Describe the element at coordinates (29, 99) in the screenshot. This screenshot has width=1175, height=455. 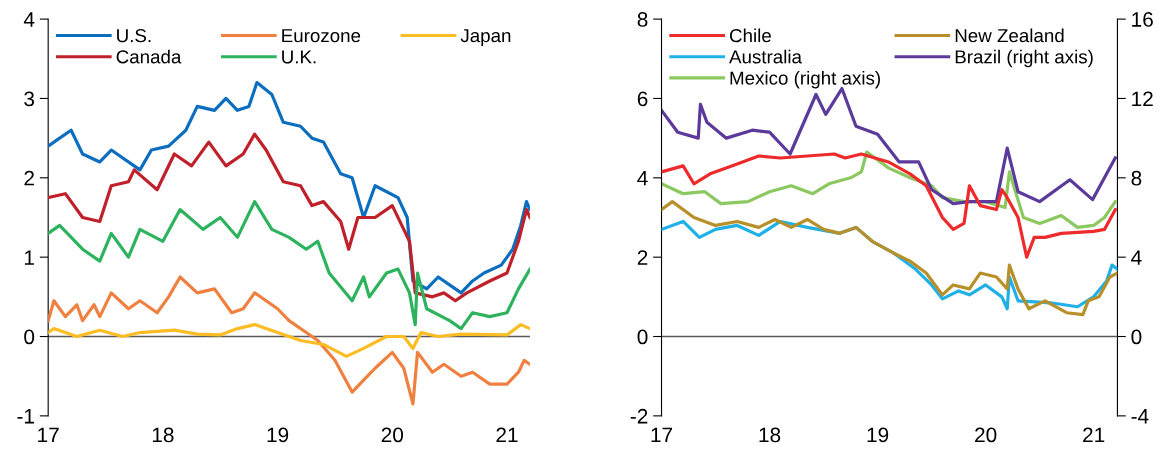
I see `y-tick-label: 3` at that location.